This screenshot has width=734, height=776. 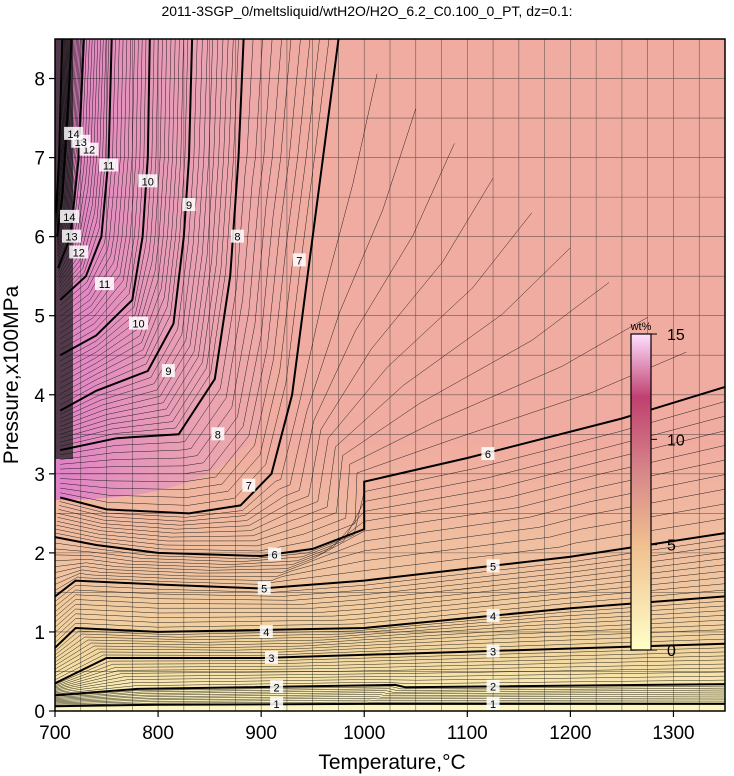 I want to click on colorbar-gradient, so click(x=641, y=492).